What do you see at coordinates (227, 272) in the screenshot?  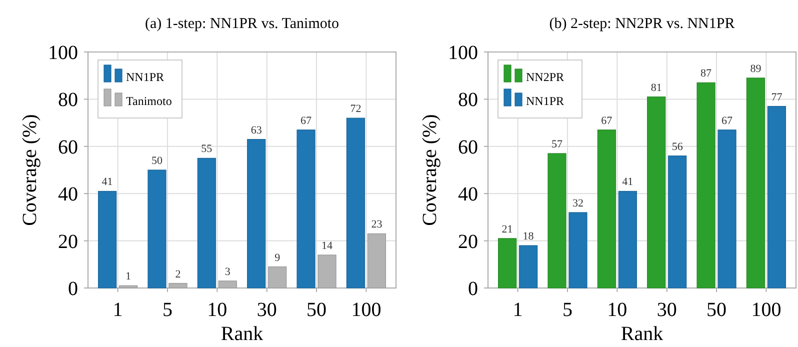 I see `data-label: 3` at bounding box center [227, 272].